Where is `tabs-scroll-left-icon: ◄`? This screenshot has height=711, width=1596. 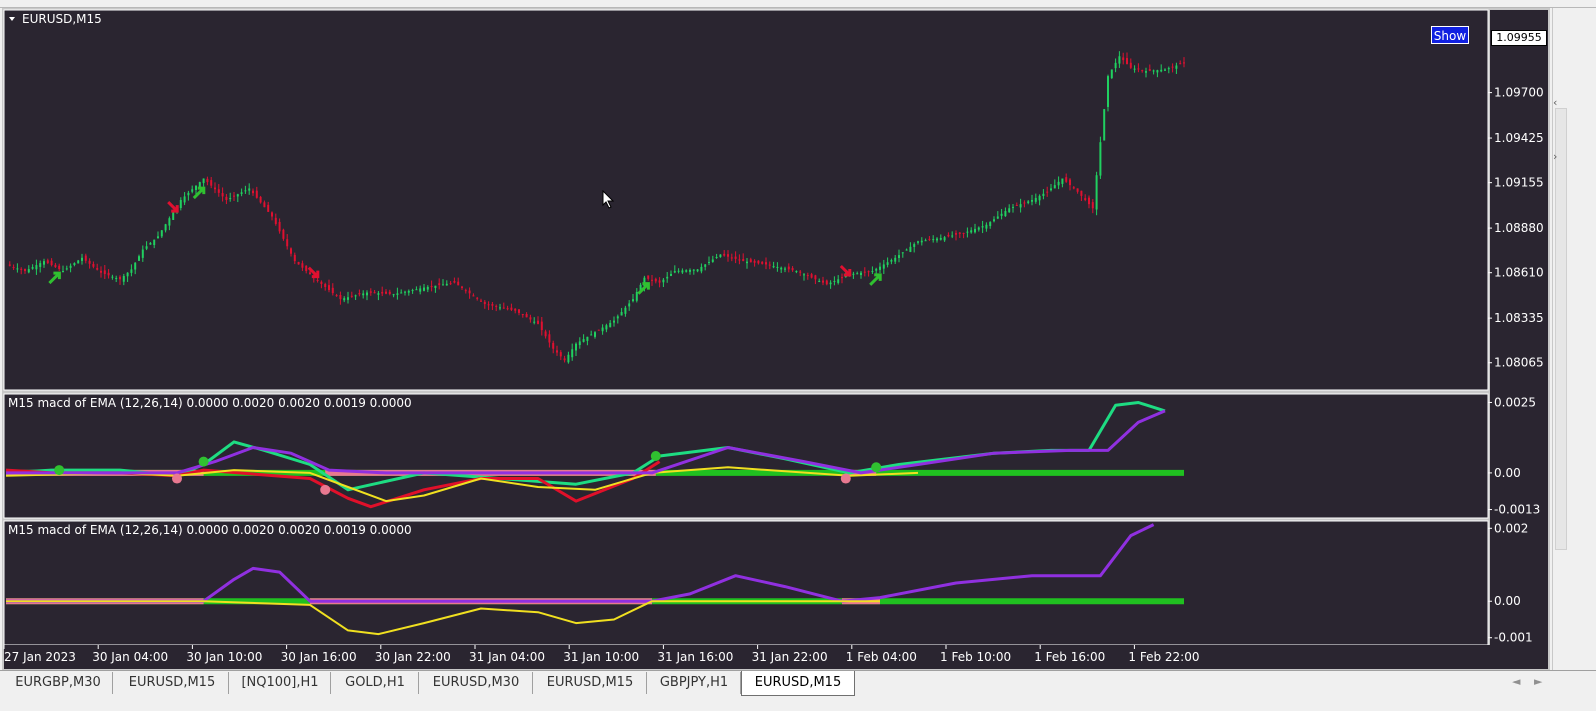
tabs-scroll-left-icon: ◄ is located at coordinates (1516, 681).